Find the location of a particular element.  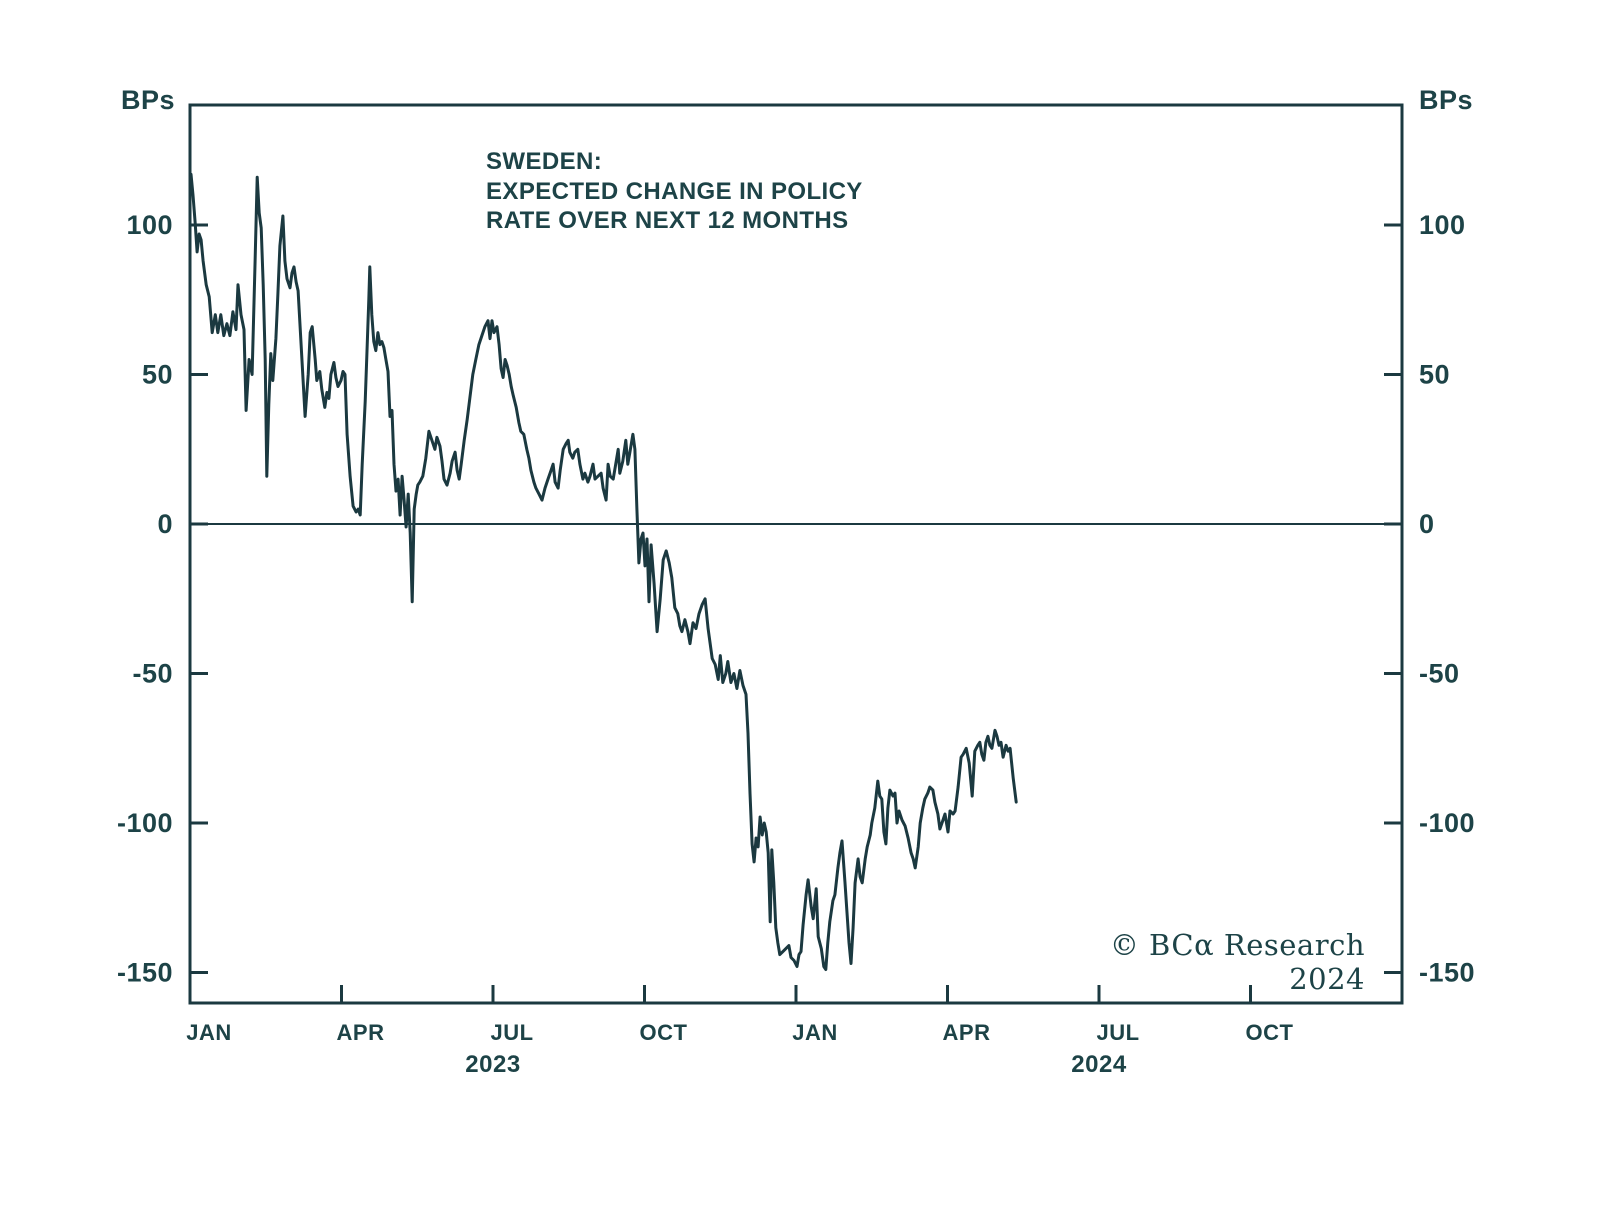

y-axis-unit-label-left: BPs is located at coordinates (147, 100).